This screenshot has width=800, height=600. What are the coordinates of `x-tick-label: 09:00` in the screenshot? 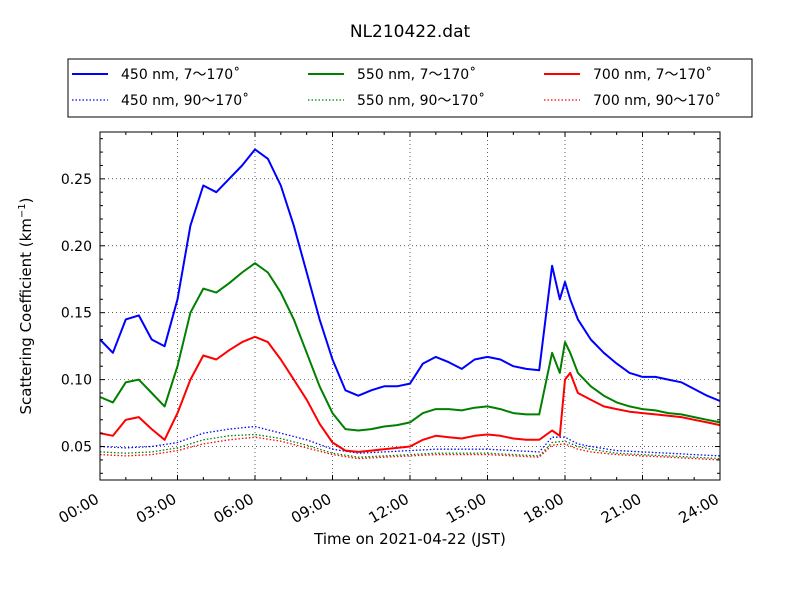 It's located at (311, 508).